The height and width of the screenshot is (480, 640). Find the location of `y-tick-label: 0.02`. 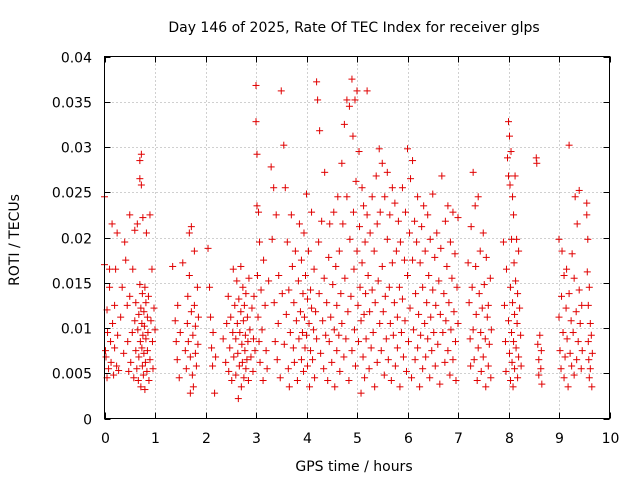

y-tick-label: 0.02 is located at coordinates (76, 240).